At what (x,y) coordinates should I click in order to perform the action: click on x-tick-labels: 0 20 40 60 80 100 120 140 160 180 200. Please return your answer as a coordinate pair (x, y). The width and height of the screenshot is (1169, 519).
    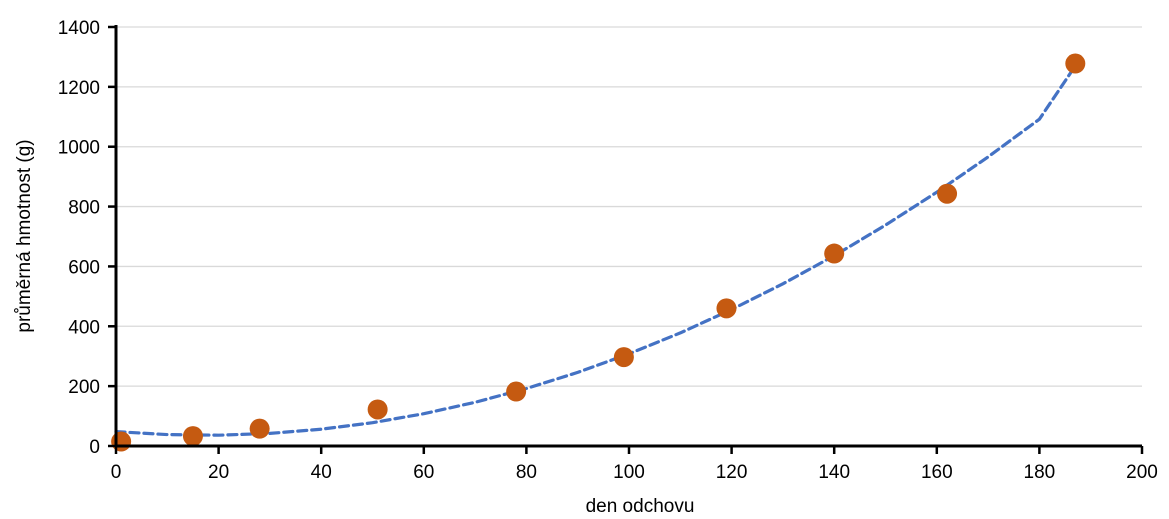
    Looking at the image, I should click on (634, 472).